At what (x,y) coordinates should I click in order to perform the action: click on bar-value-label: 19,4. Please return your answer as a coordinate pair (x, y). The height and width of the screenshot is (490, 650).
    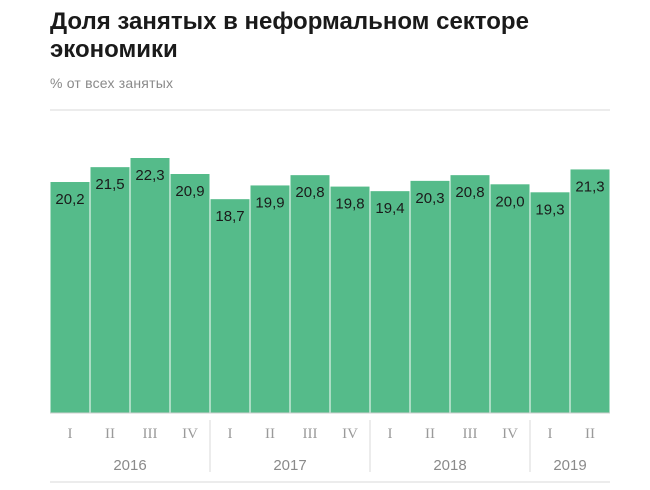
    Looking at the image, I should click on (389, 208).